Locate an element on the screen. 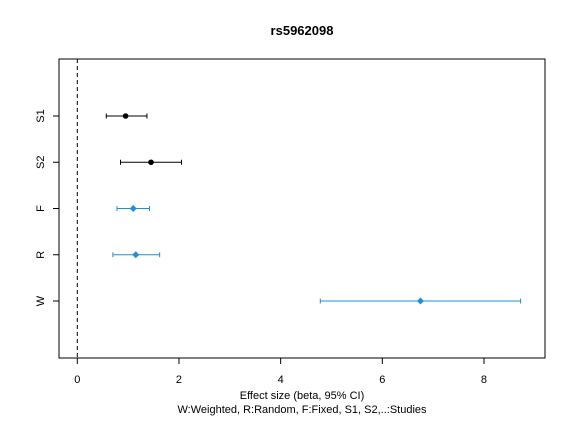  forest-row-s1 is located at coordinates (126, 116).